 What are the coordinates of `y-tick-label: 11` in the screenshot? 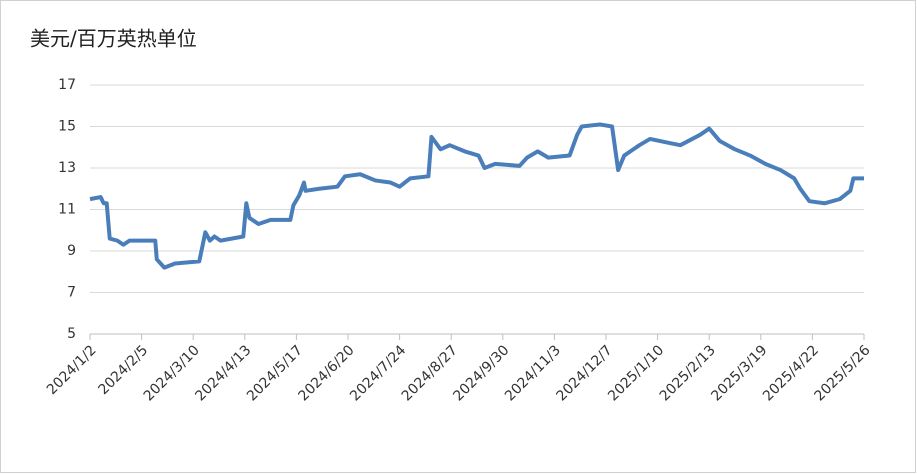 It's located at (67, 210).